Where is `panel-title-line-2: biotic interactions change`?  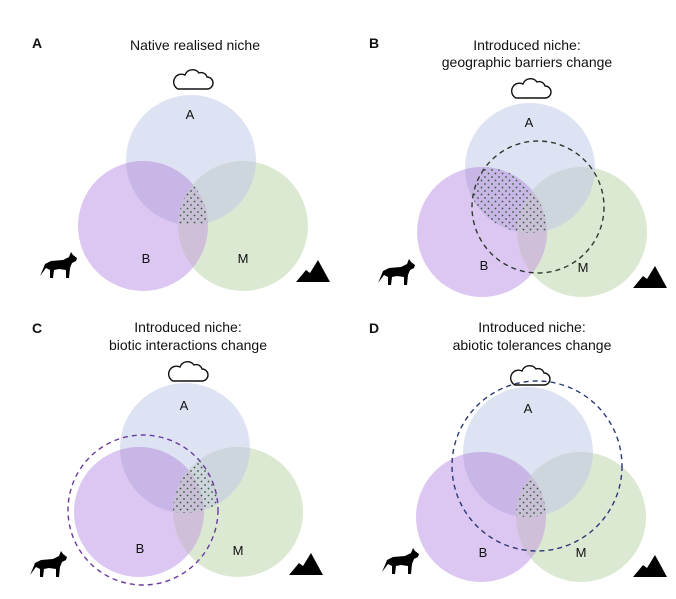
panel-title-line-2: biotic interactions change is located at coordinates (188, 345).